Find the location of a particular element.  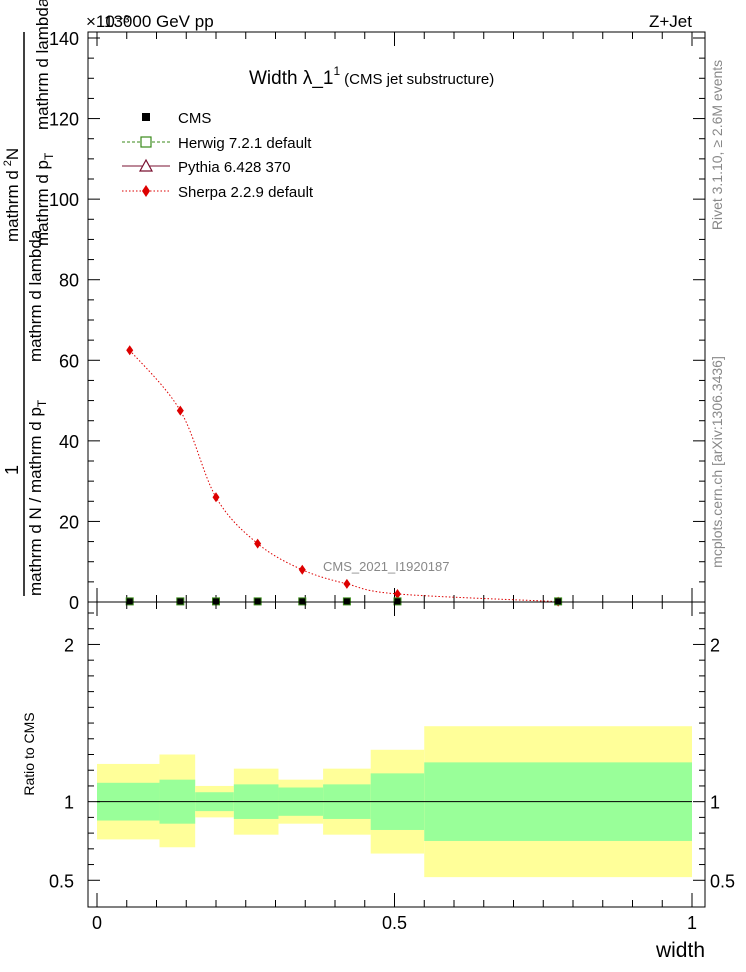

legend-label: Pythia 6.428 370 is located at coordinates (234, 167).